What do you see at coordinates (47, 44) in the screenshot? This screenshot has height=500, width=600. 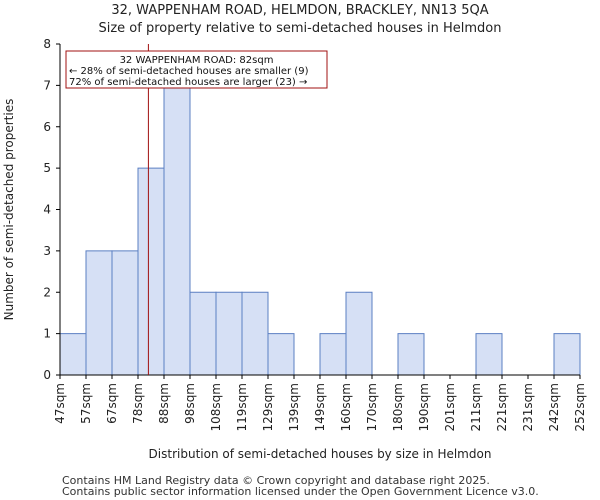 I see `y-tick-label: 8` at bounding box center [47, 44].